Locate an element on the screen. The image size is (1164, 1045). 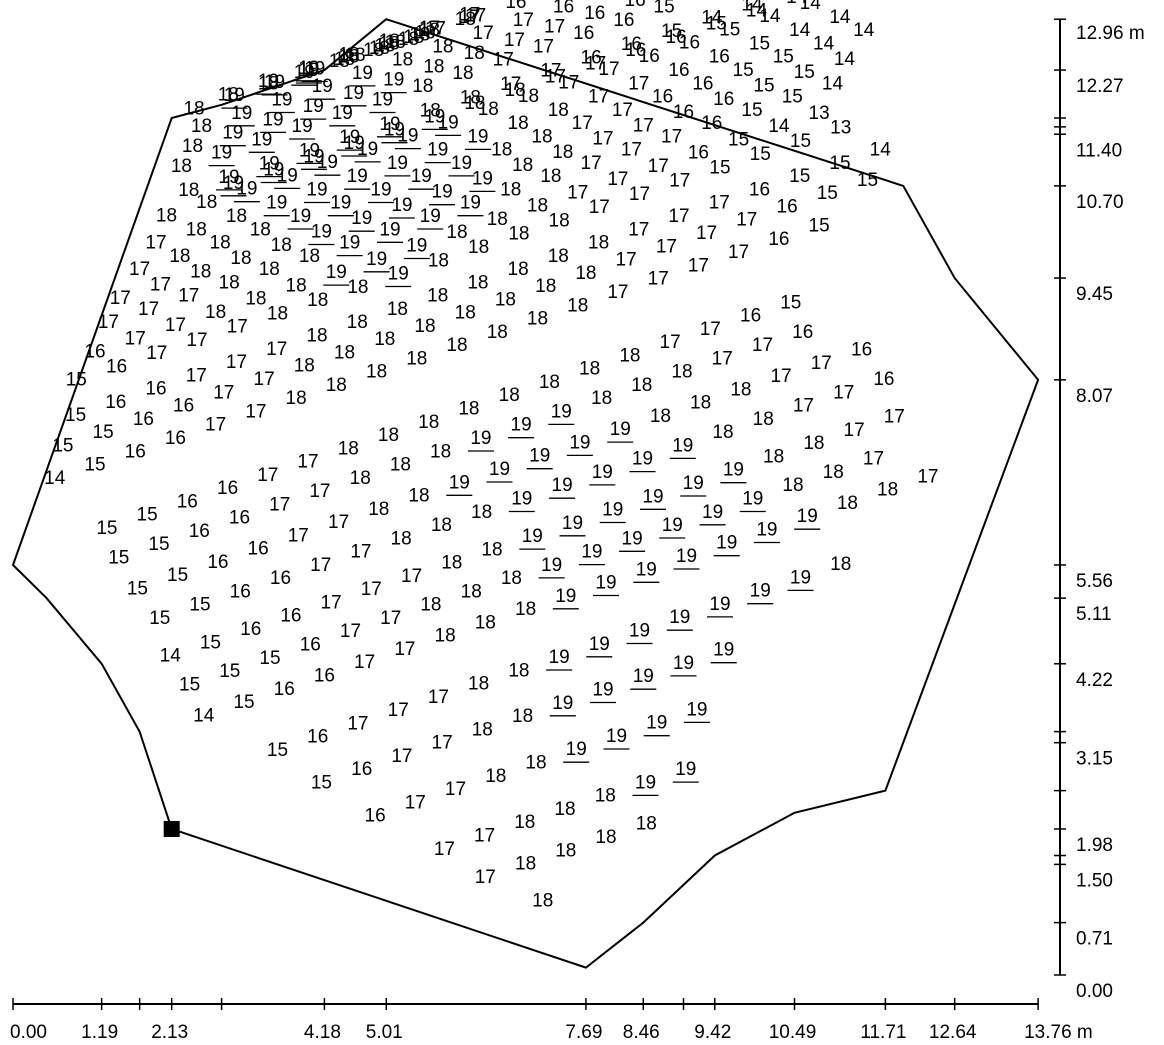
x-axis-label: 9.42 is located at coordinates (712, 1032).